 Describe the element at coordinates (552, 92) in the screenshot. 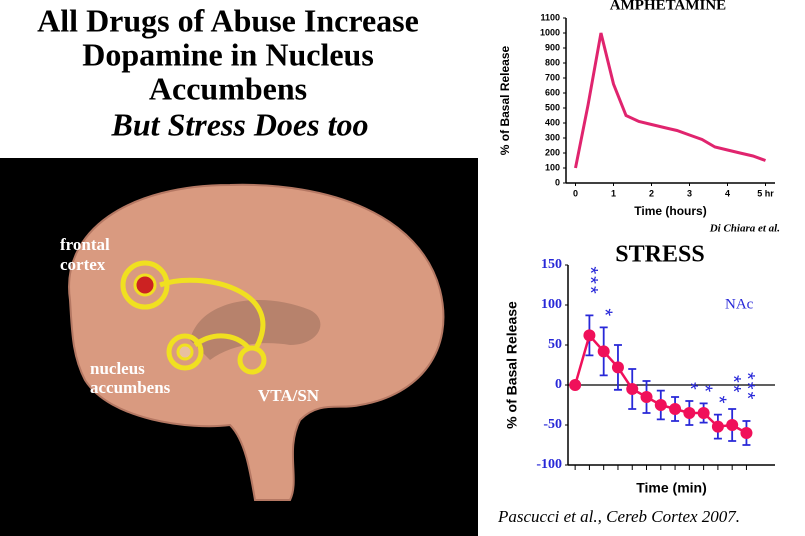

I see `y-tick-label: 600` at that location.